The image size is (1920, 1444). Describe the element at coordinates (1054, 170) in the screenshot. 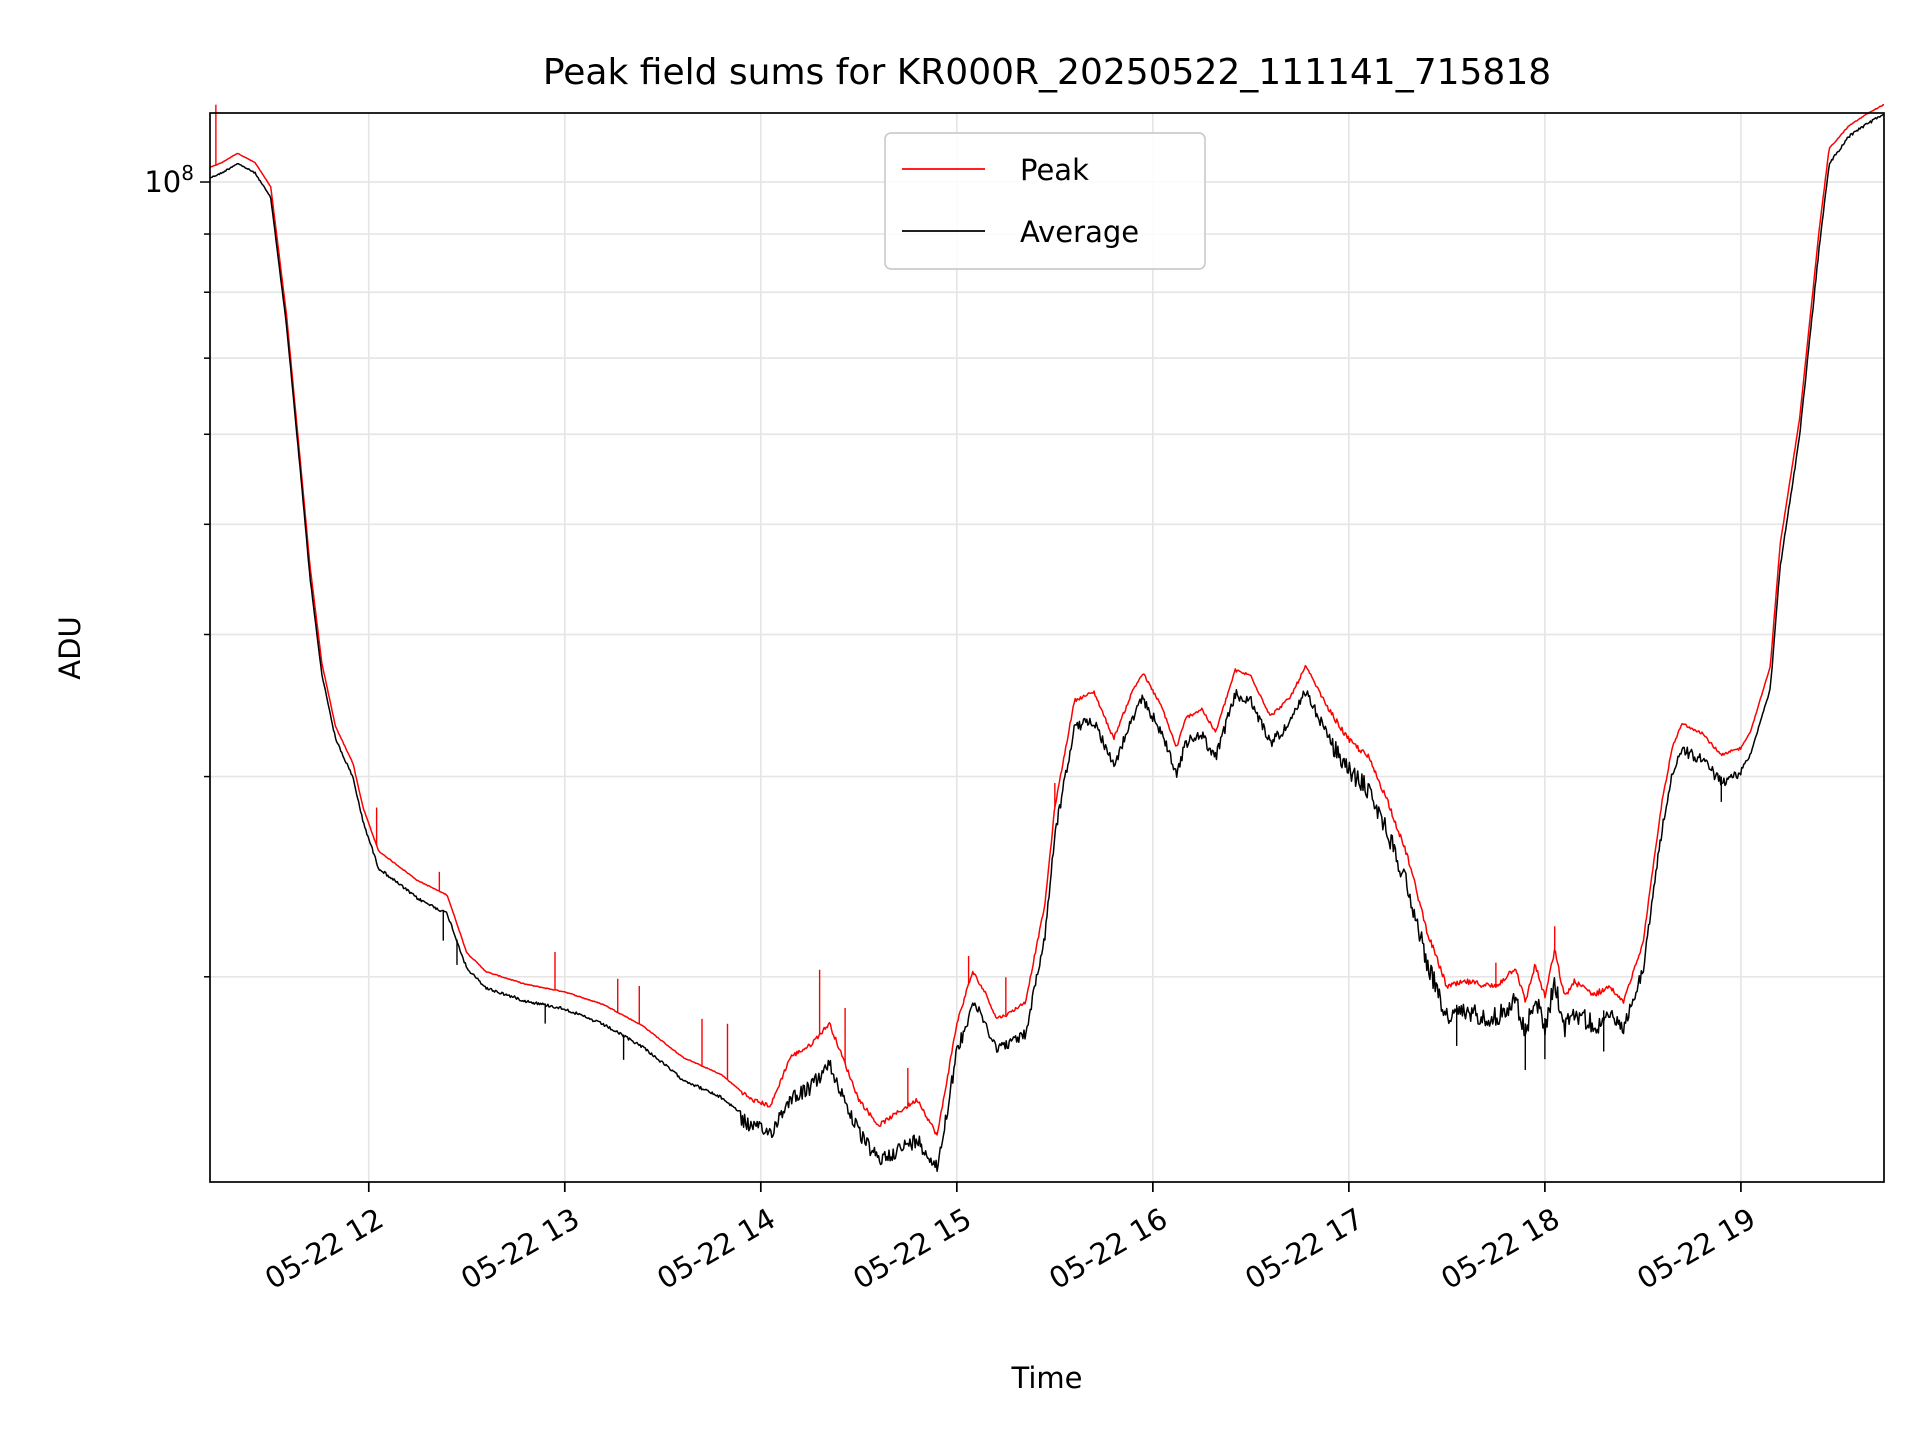

I see `legend-label-peak: Peak` at that location.